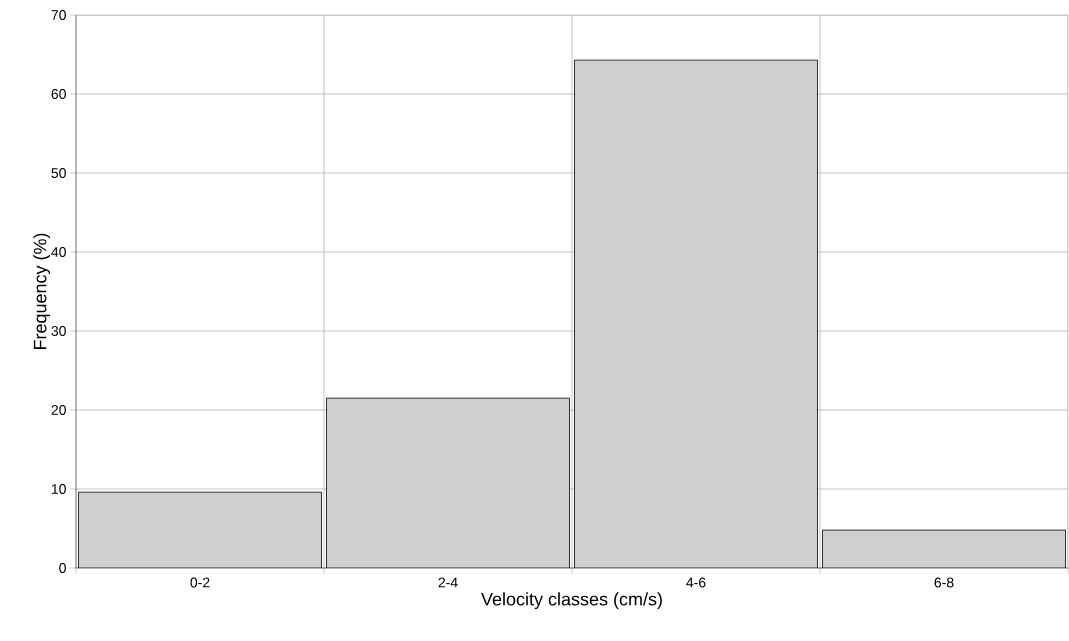  What do you see at coordinates (58, 15) in the screenshot?
I see `y-tick-label: 70` at bounding box center [58, 15].